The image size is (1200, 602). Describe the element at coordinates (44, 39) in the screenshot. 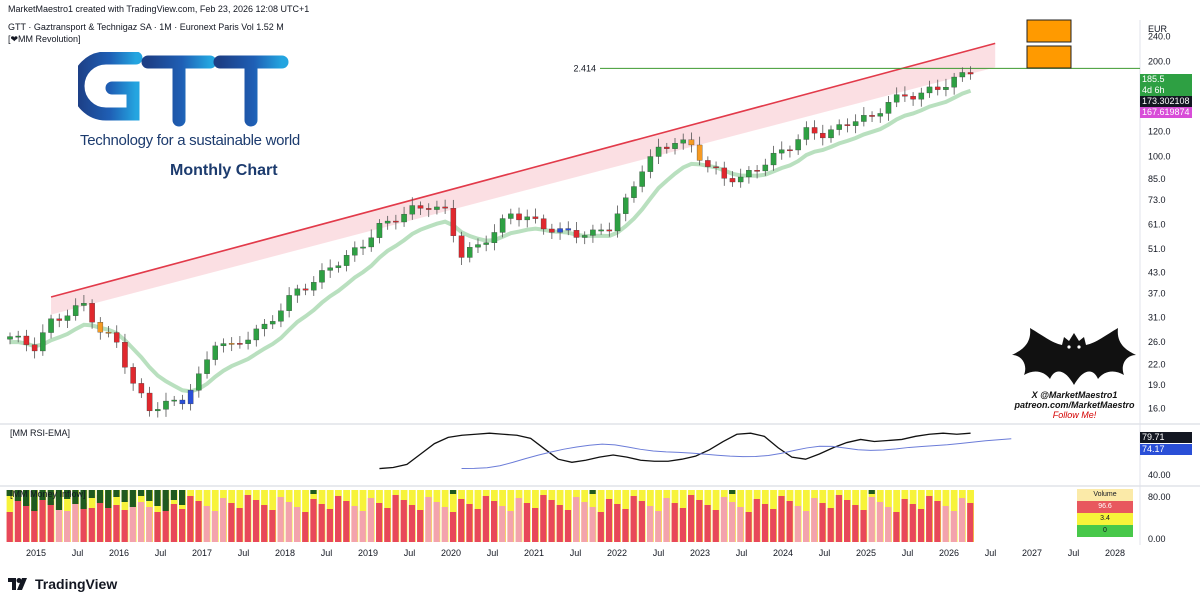

I see `indicator-line: [❤MM Revolution]` at that location.